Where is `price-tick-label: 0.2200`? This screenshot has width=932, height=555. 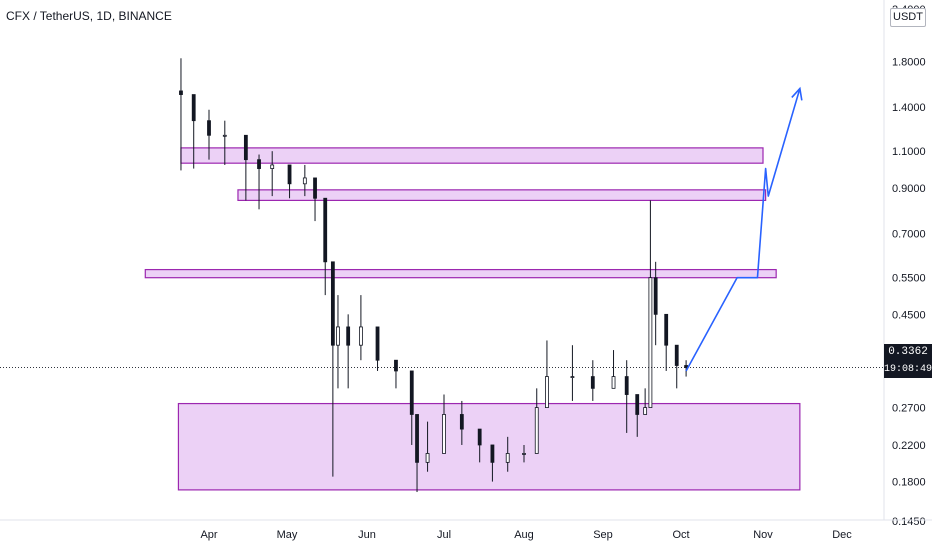 price-tick-label: 0.2200 is located at coordinates (909, 446).